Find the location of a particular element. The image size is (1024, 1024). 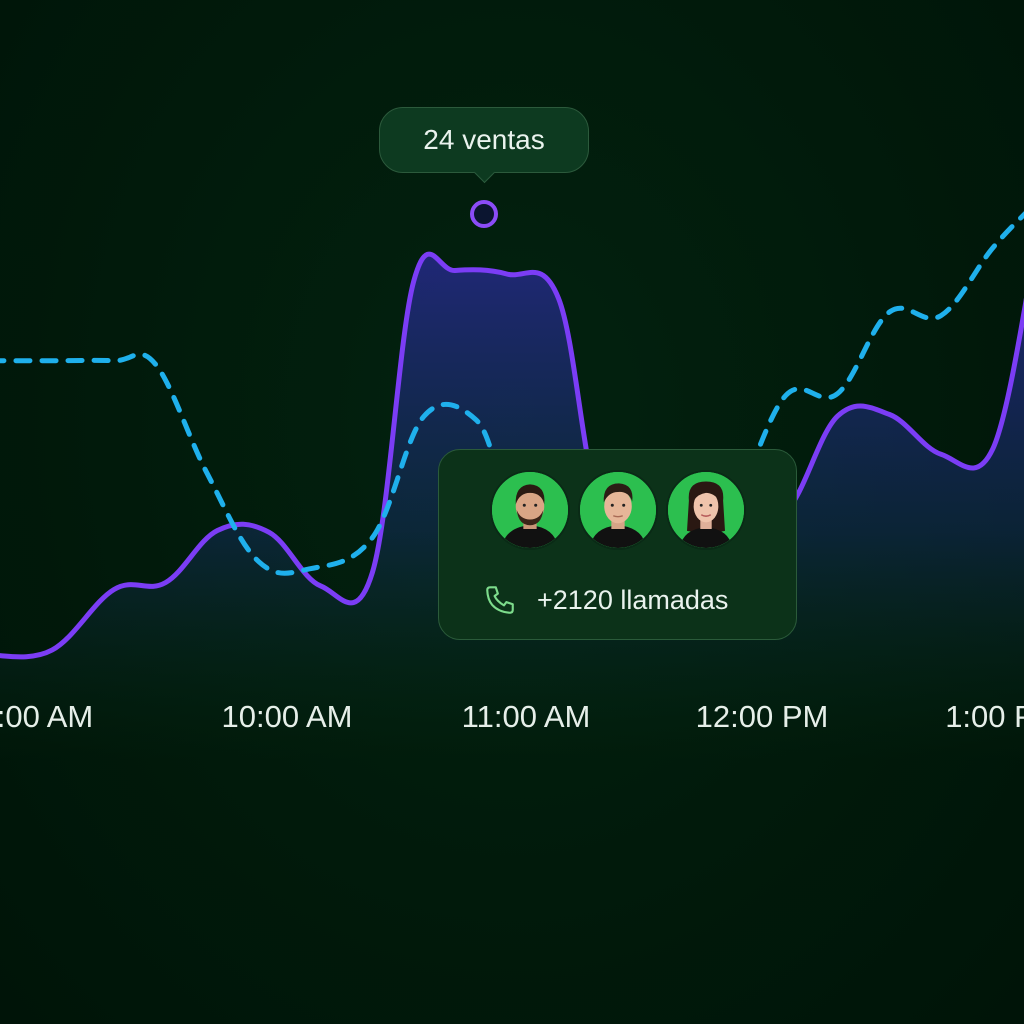

x-tick-label: 11:00 AM is located at coordinates (526, 716).